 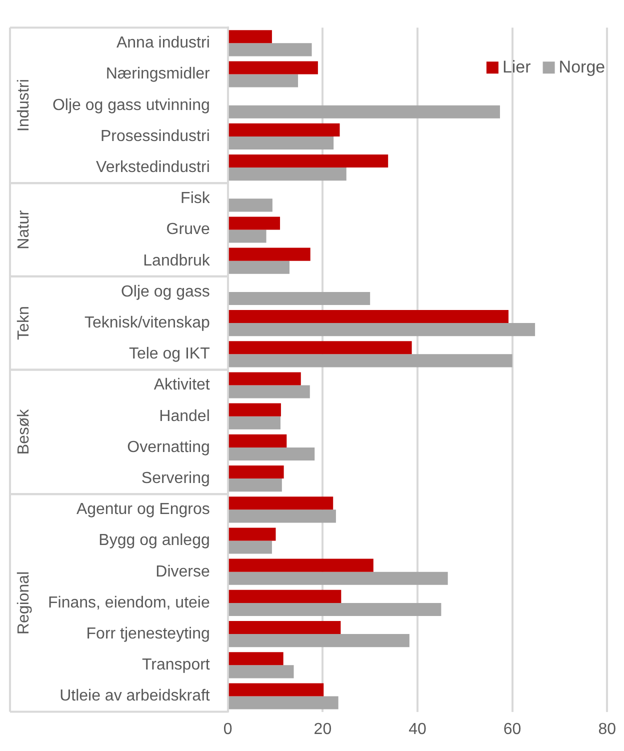 I want to click on x-tick-label: 20, so click(x=323, y=729).